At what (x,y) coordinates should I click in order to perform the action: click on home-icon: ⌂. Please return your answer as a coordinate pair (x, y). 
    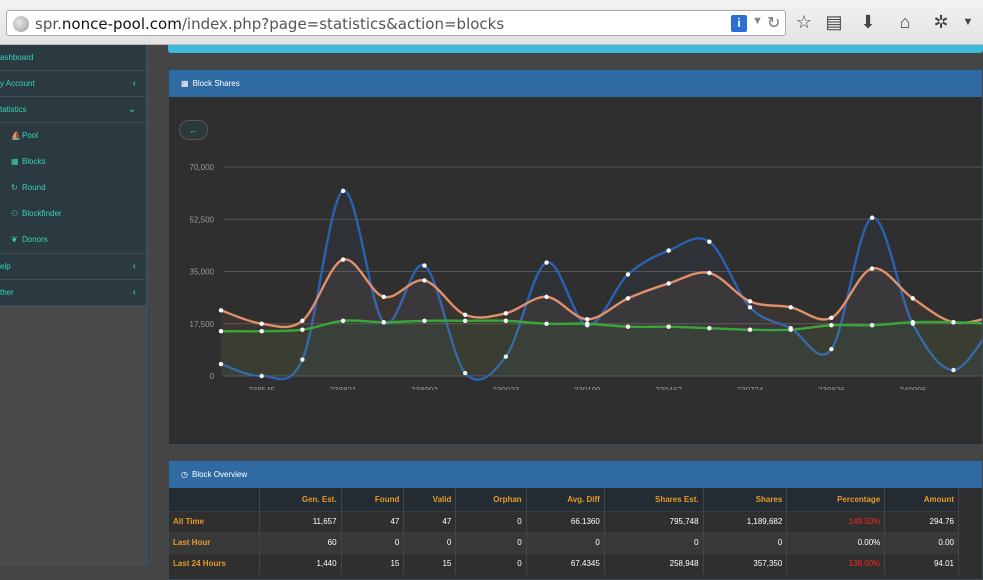
    Looking at the image, I should click on (905, 22).